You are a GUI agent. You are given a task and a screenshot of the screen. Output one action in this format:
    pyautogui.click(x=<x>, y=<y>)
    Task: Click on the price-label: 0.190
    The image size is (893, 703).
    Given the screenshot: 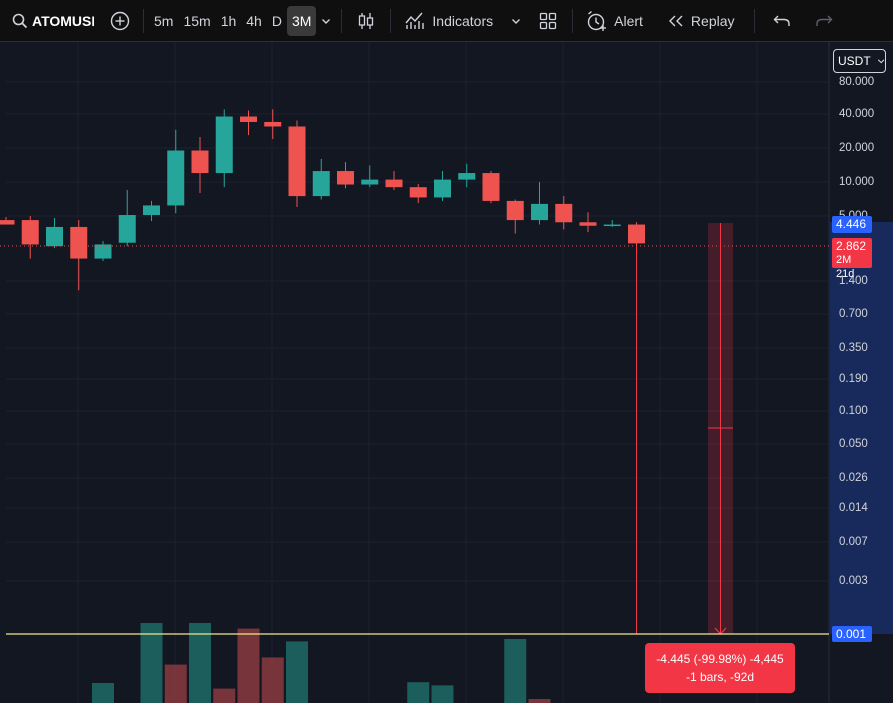 What is the action you would take?
    pyautogui.click(x=853, y=379)
    